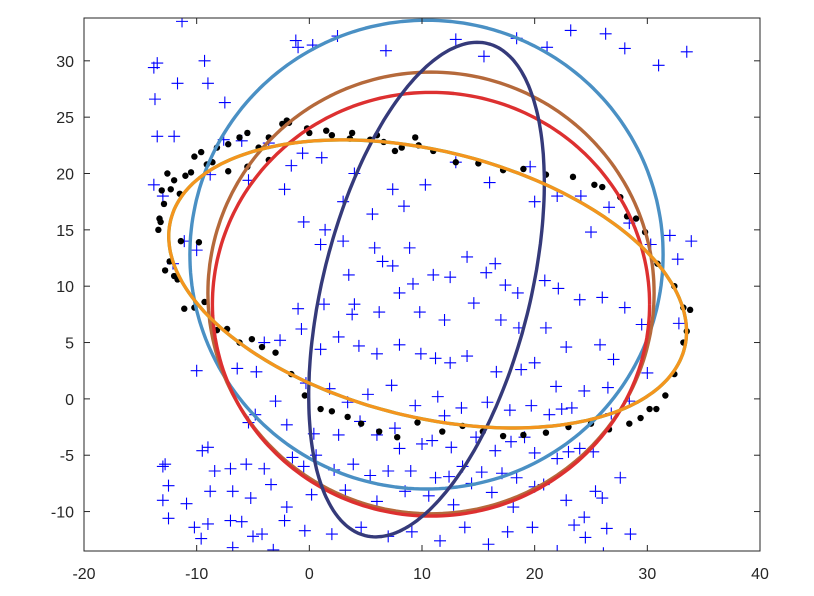 This screenshot has height=596, width=814. I want to click on x-tick-label: 10, so click(422, 574).